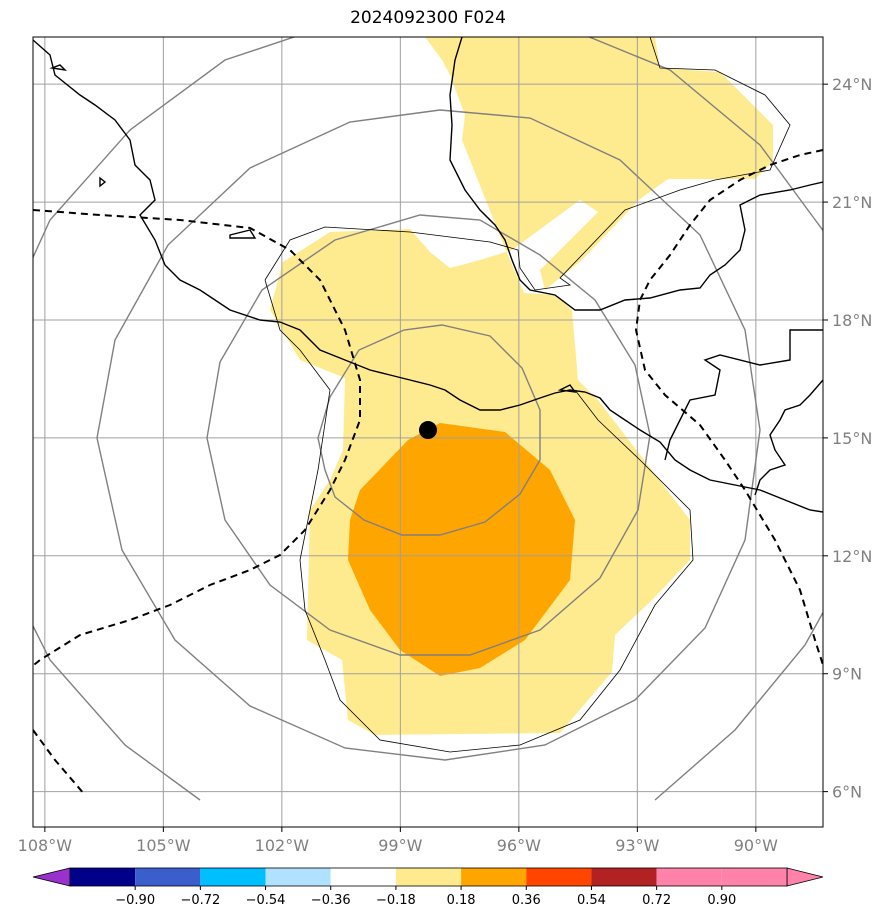 The height and width of the screenshot is (924, 894). Describe the element at coordinates (852, 202) in the screenshot. I see `lat-label: 21°N` at that location.